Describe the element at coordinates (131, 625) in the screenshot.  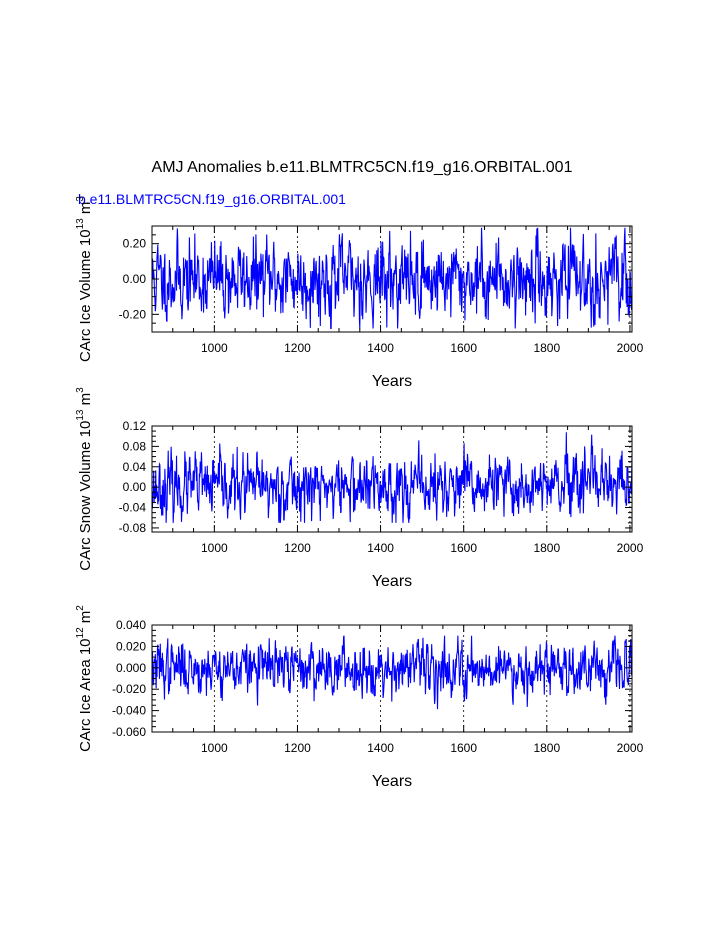
I see `y-tick-label: 0.040` at that location.